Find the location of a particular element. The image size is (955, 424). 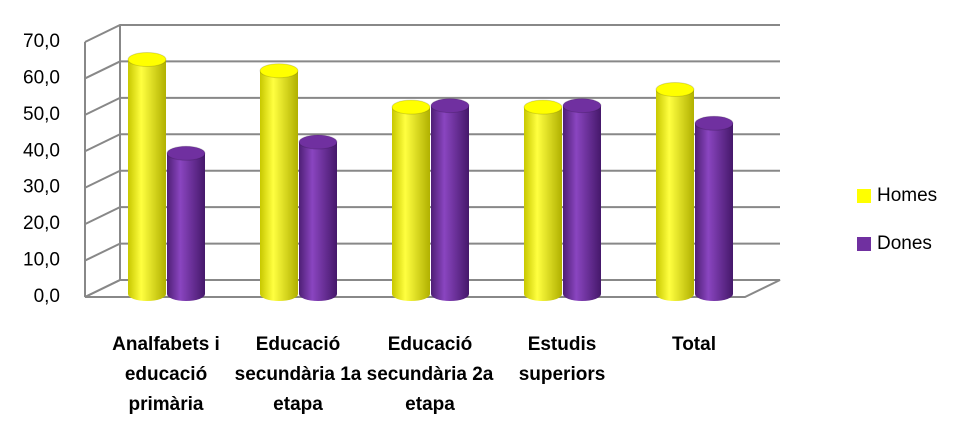

x-tick-label: Analfabets i educació primària is located at coordinates (166, 374).